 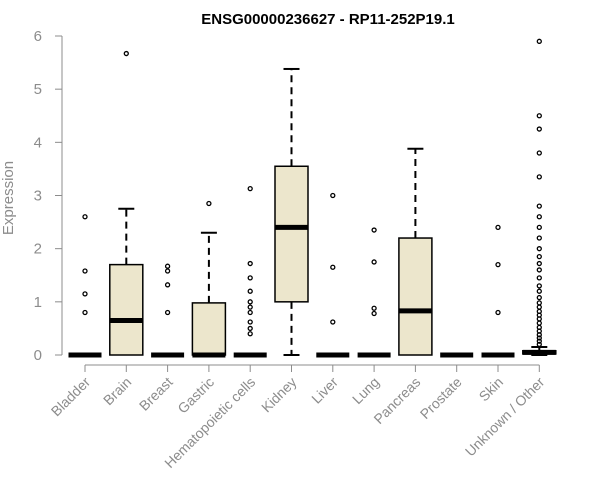 What do you see at coordinates (38, 89) in the screenshot?
I see `y-tick-label: 5` at bounding box center [38, 89].